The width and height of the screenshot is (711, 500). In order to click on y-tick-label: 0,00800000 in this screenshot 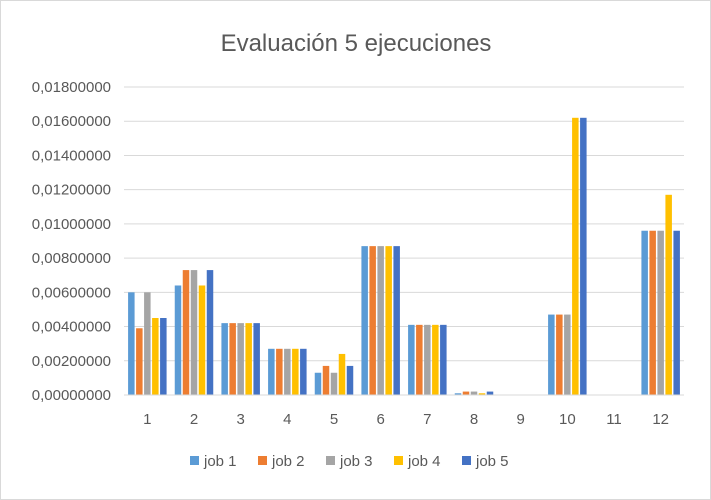, I will do `click(71, 258)`.